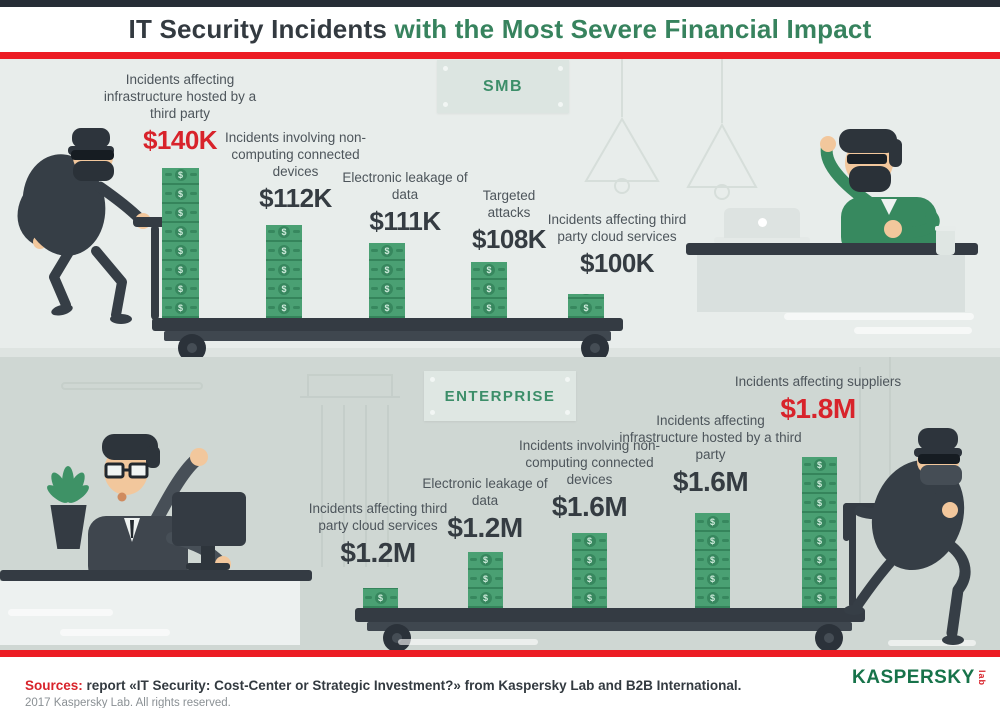  I want to click on bar-value: $108K, so click(509, 239).